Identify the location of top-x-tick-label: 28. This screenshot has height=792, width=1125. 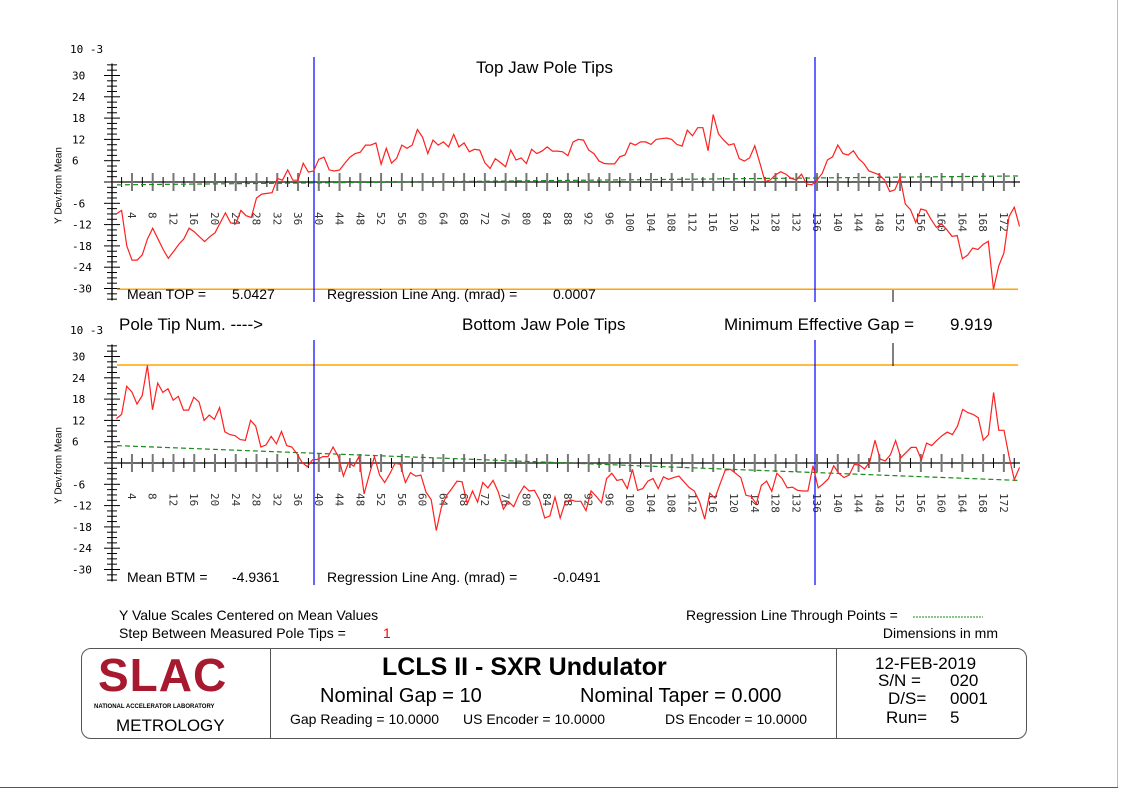
(256, 218).